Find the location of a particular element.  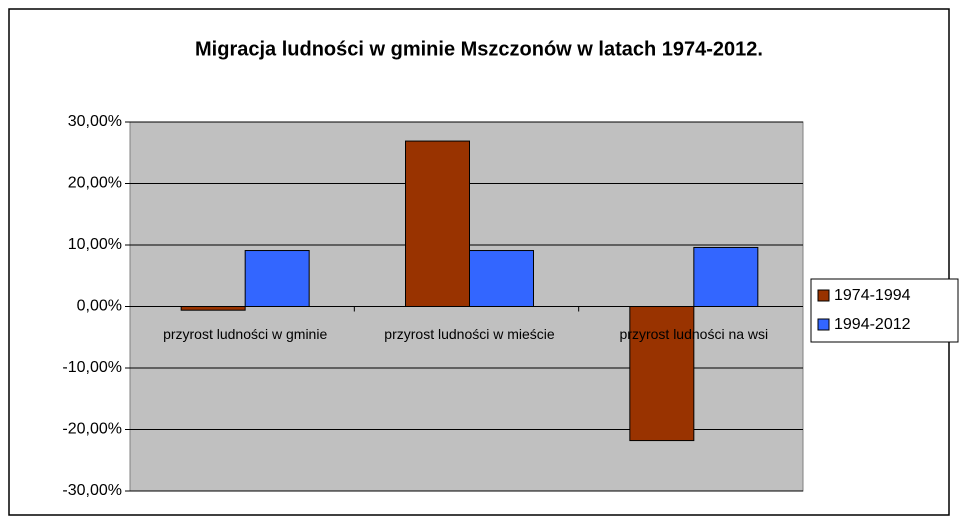

x-tick-label: przyrost ludności na wsi is located at coordinates (694, 333).